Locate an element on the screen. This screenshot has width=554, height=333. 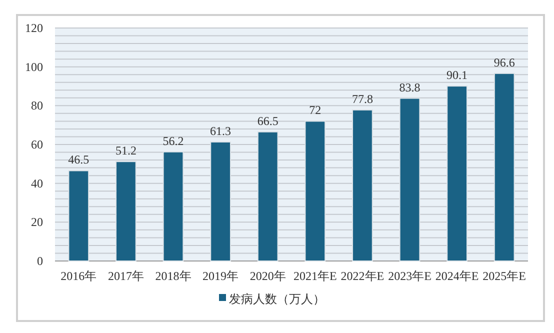
data-label: 77.8 is located at coordinates (362, 99).